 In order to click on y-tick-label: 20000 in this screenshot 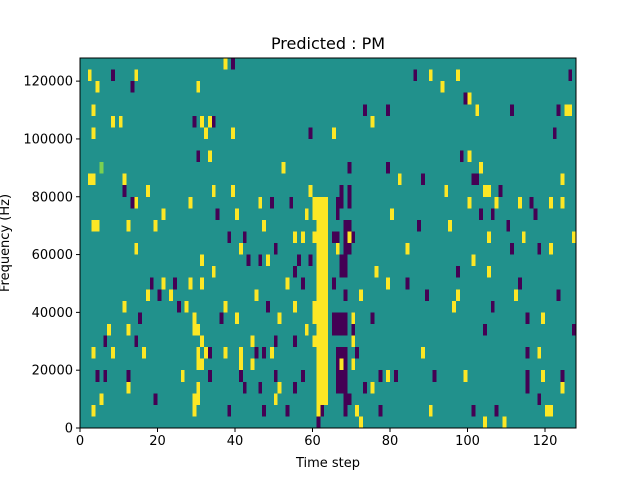, I will do `click(52, 371)`.